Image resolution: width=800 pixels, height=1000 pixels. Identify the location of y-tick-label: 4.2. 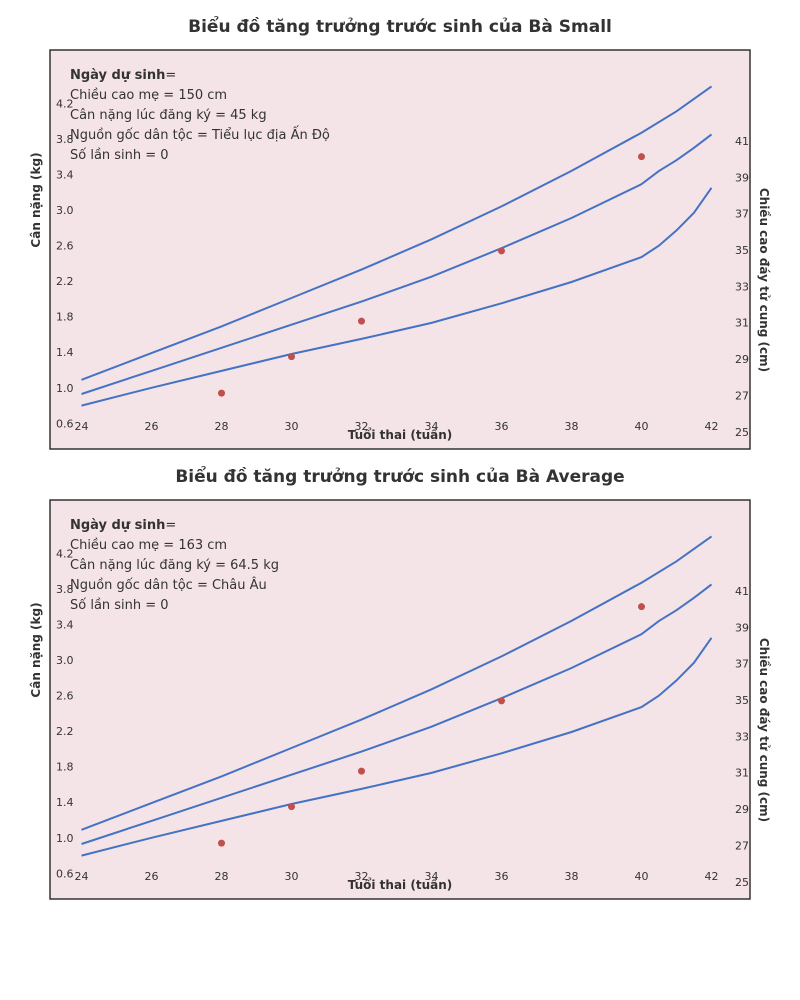
(65, 103).